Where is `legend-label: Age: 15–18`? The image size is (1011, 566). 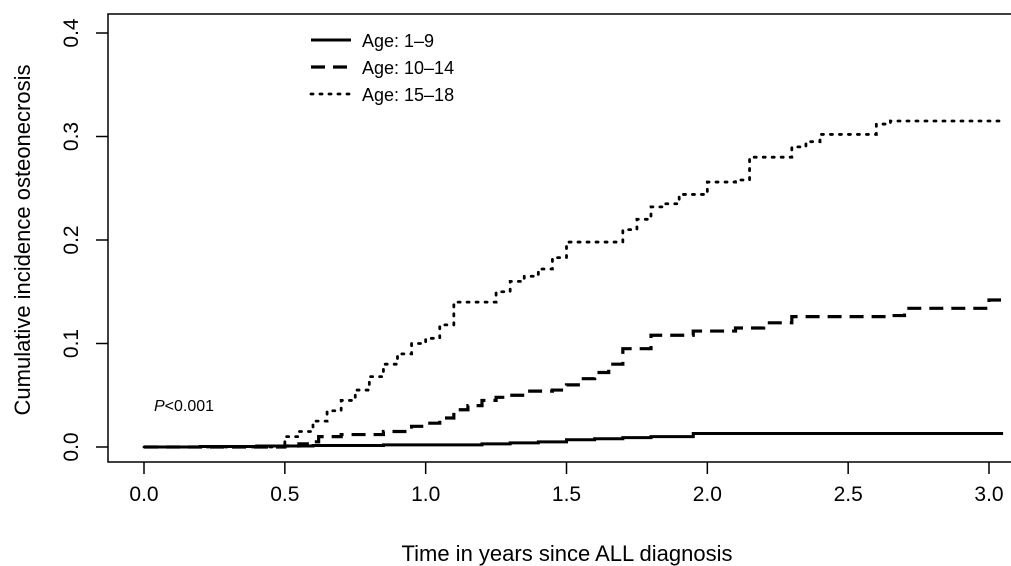
legend-label: Age: 15–18 is located at coordinates (408, 95).